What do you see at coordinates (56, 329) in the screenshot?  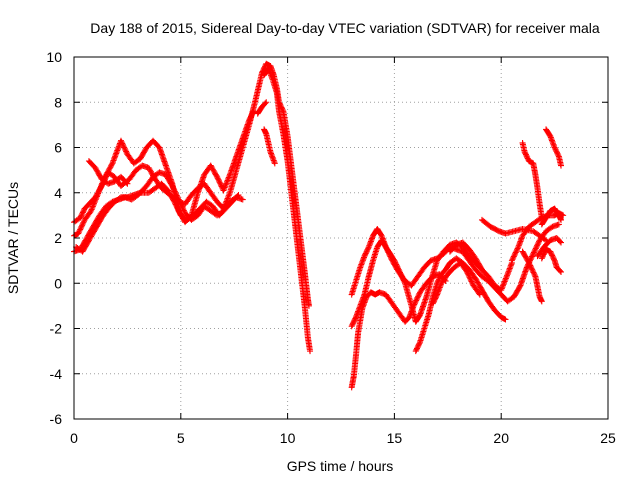 I see `y-tick-label: -2` at bounding box center [56, 329].